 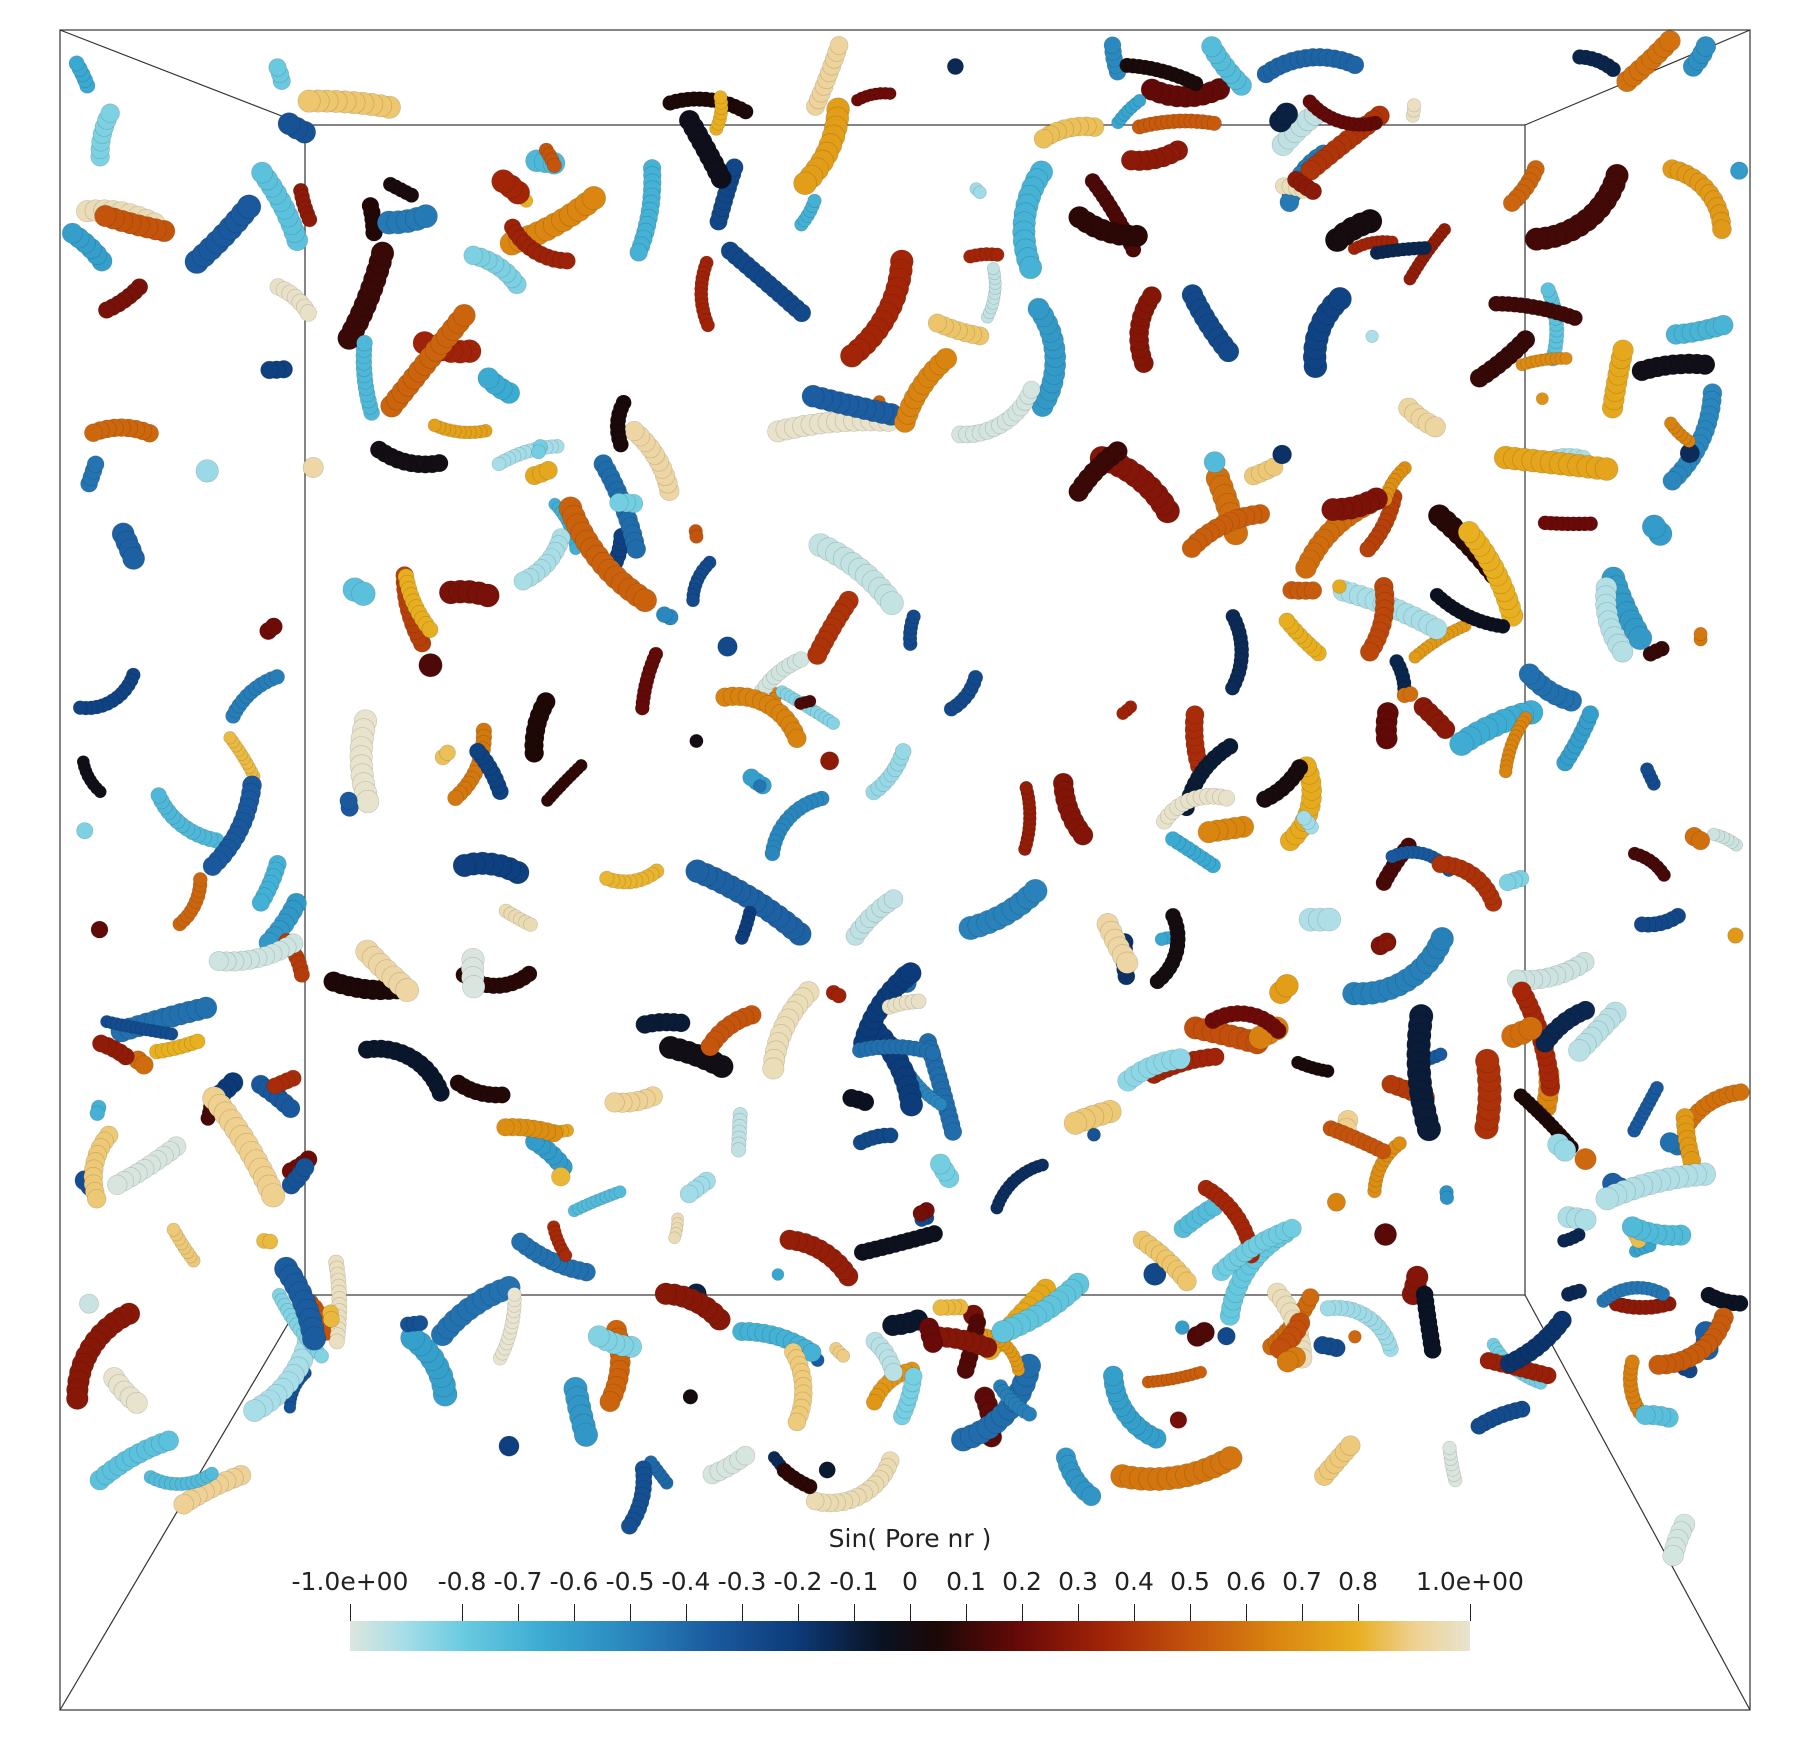 What do you see at coordinates (574, 1581) in the screenshot?
I see `colorbar-tick-label: -0.6` at bounding box center [574, 1581].